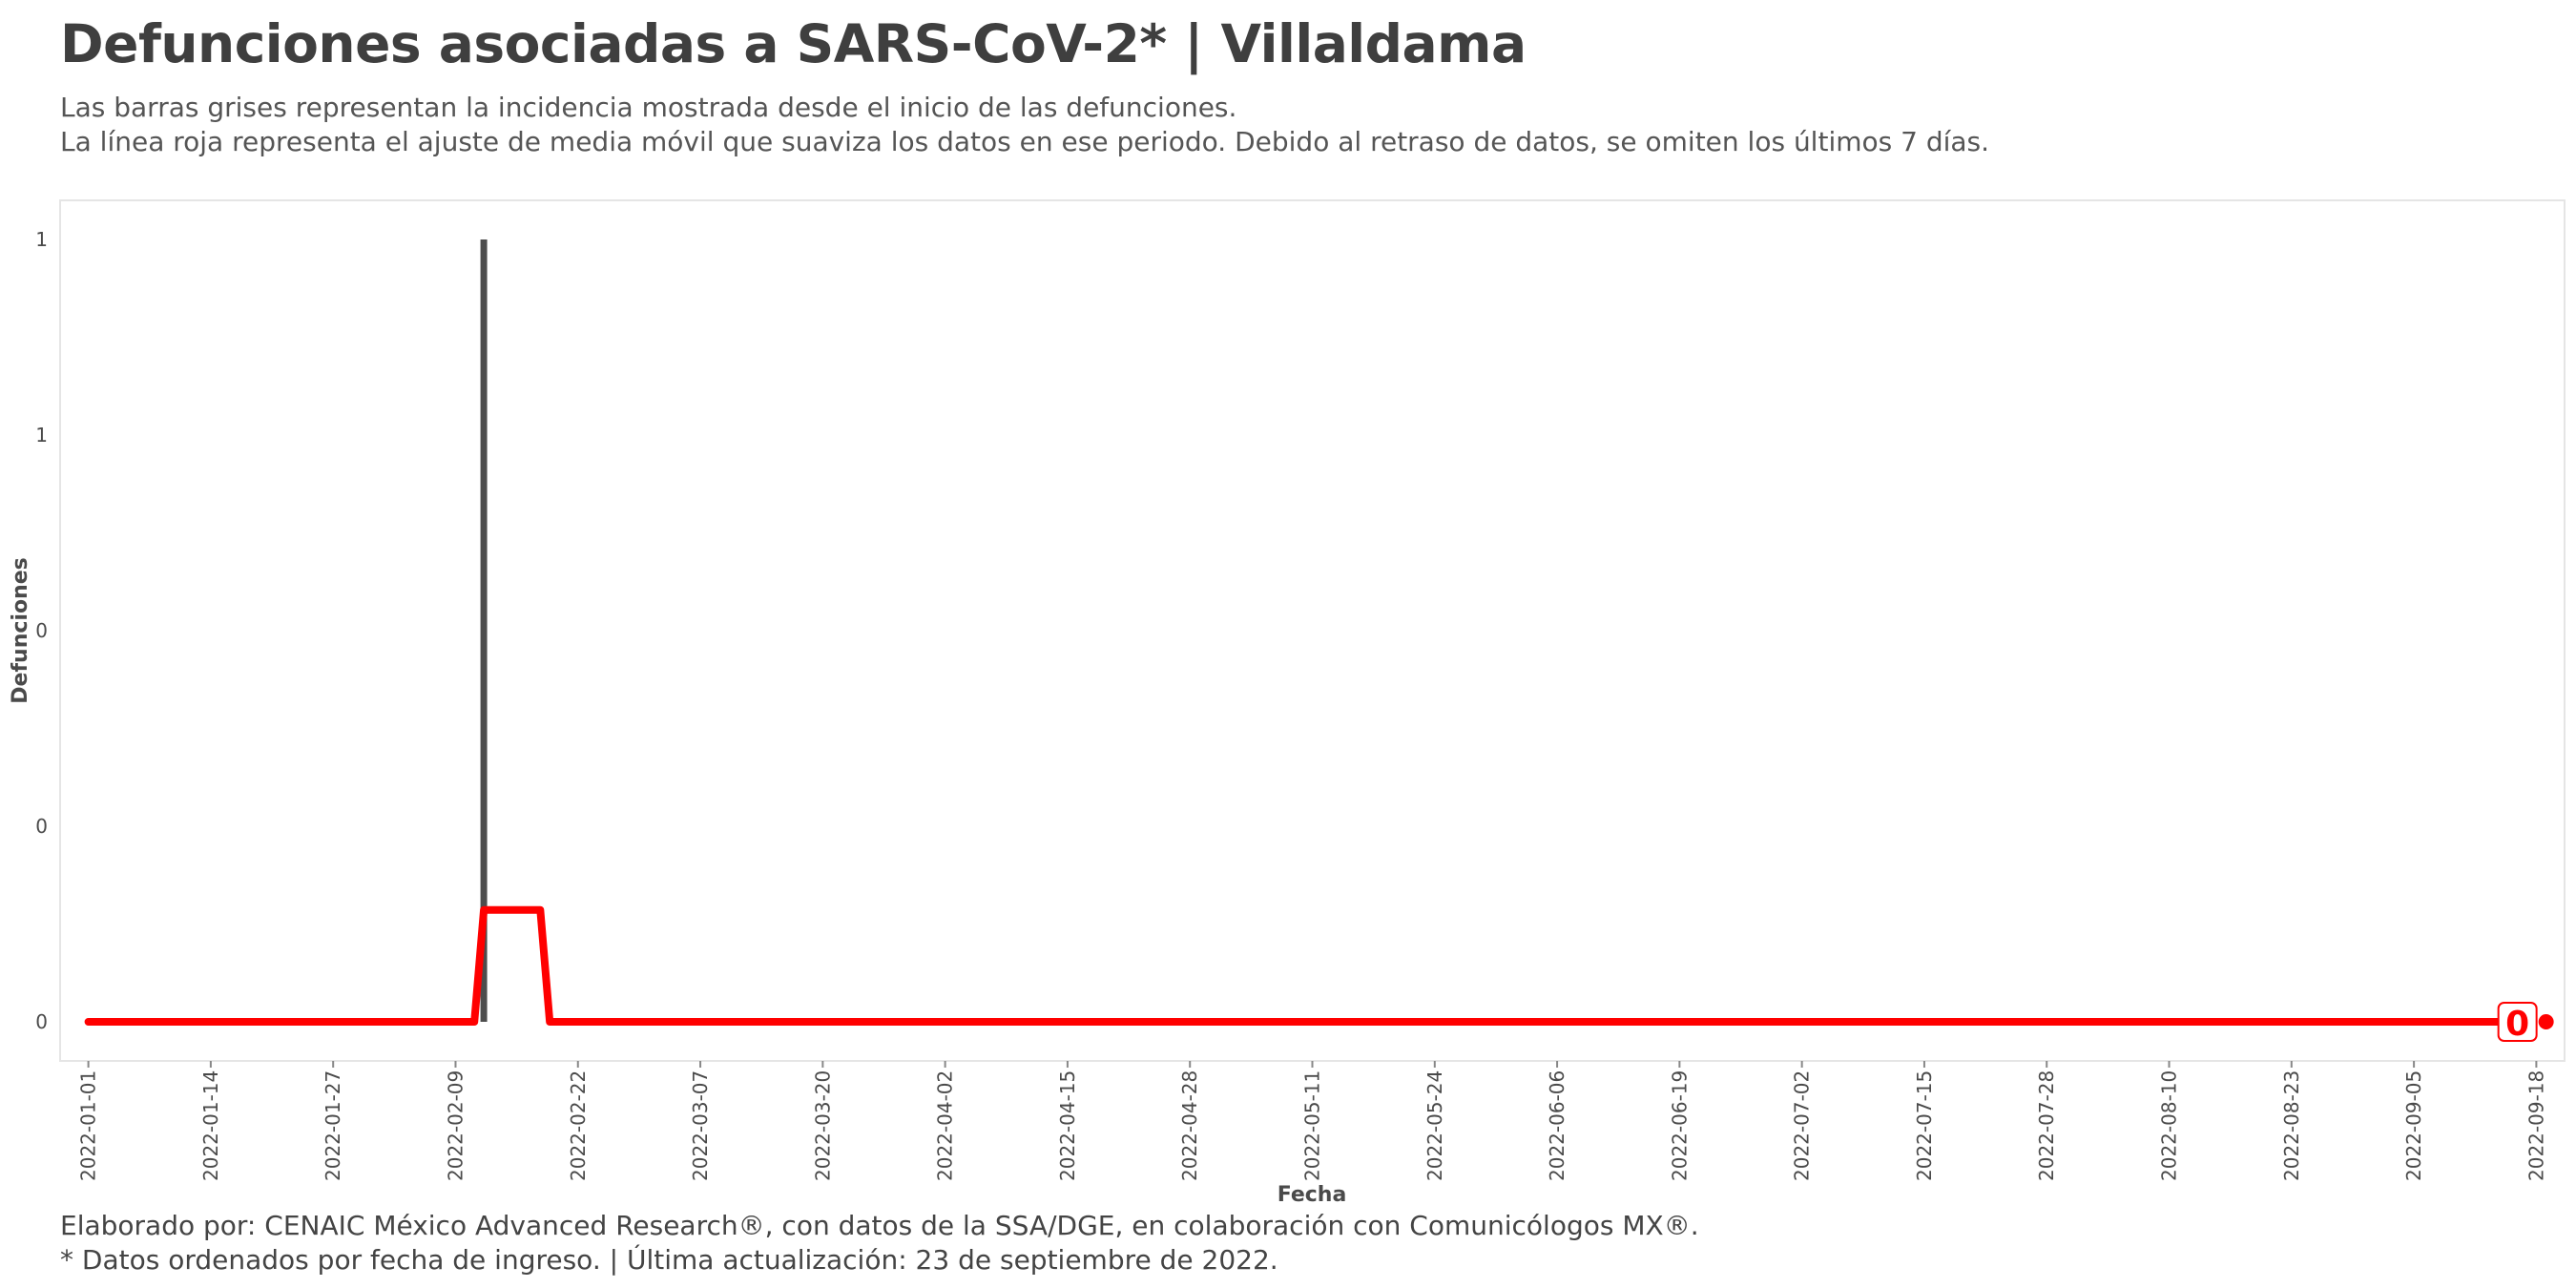 The width and height of the screenshot is (2576, 1288). I want to click on x-tick-label: 2022-07-15, so click(1924, 1125).